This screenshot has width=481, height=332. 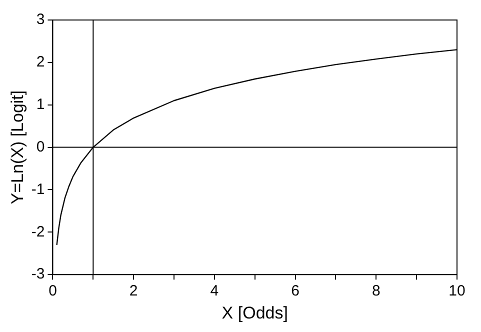 I want to click on y-tick-label: 2, so click(x=40, y=62).